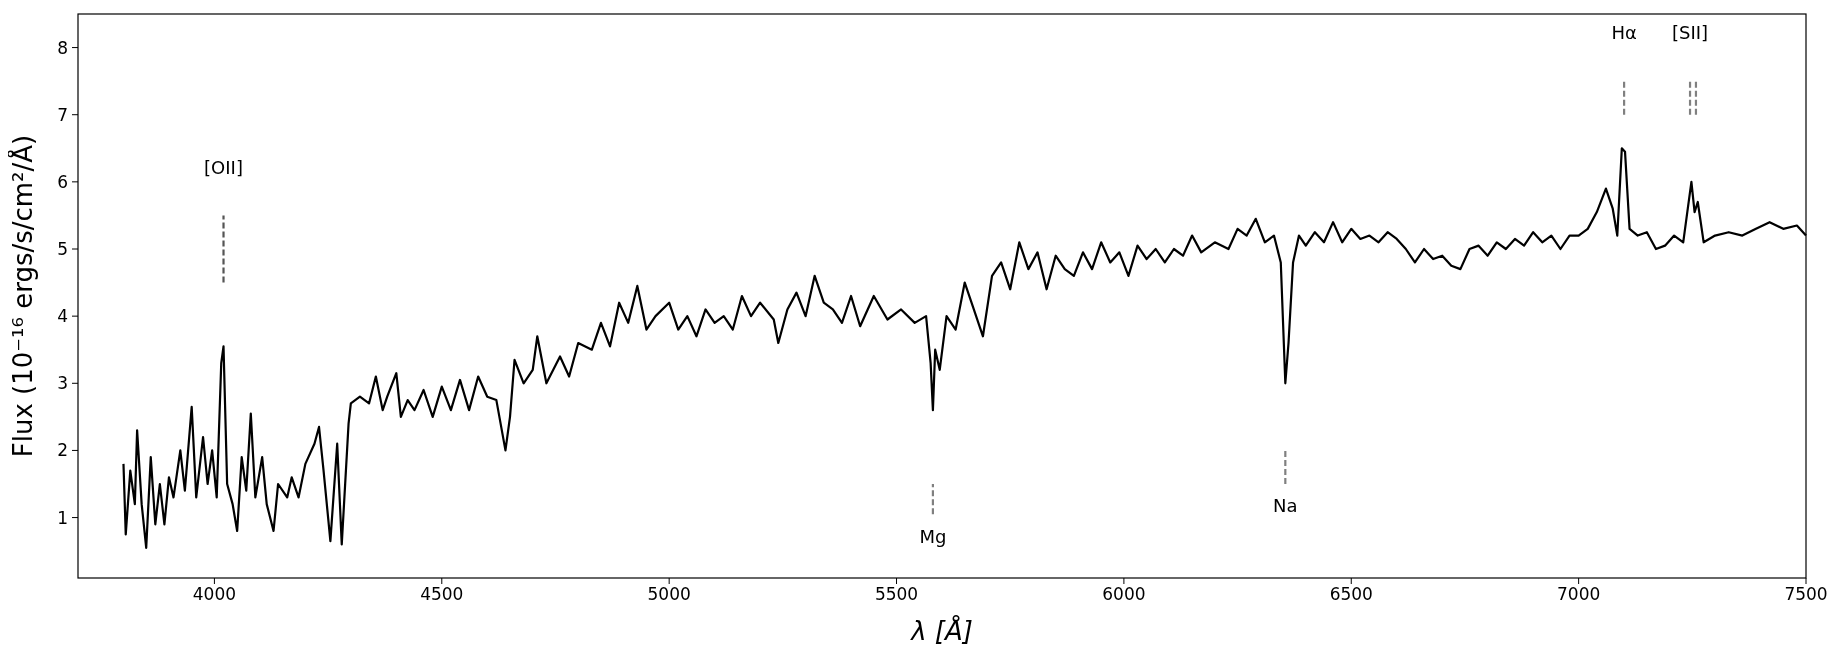 This screenshot has height=662, width=1844. Describe the element at coordinates (442, 594) in the screenshot. I see `x-tick-label: 4500` at that location.